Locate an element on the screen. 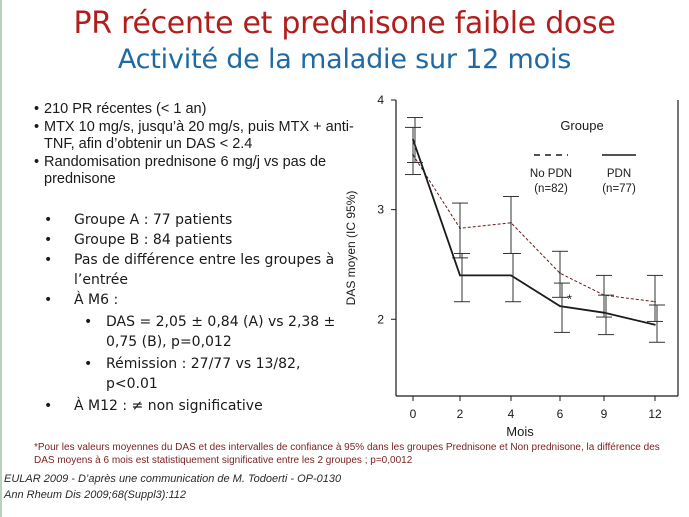  slide-subtitle: Activité de la maladie sur 12 mois is located at coordinates (344, 59).